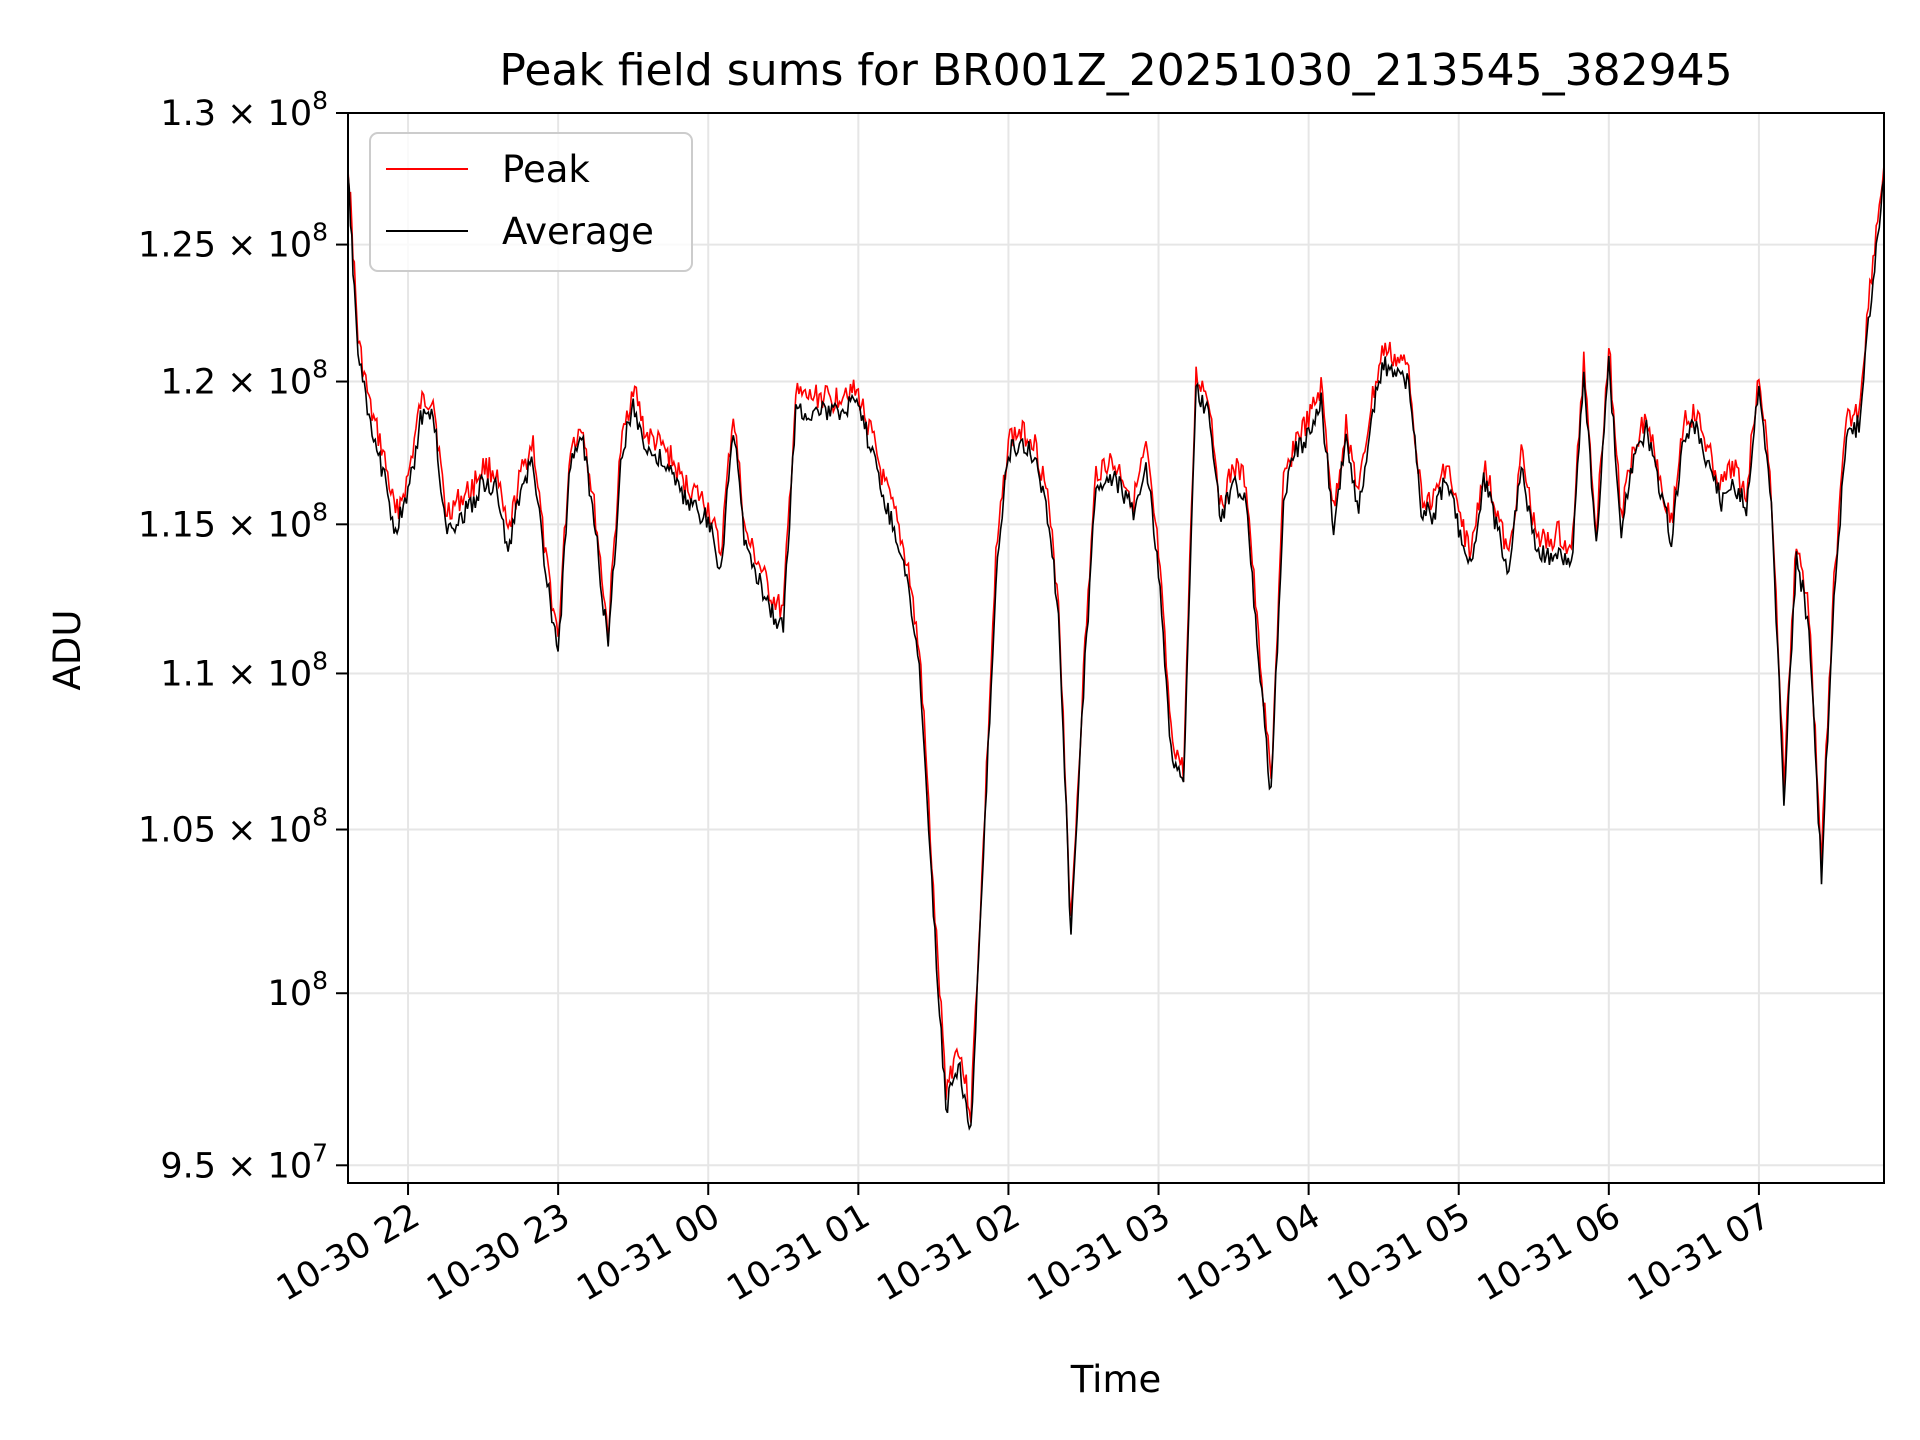 The image size is (1920, 1440). I want to click on x-axis-label: Time, so click(1116, 1379).